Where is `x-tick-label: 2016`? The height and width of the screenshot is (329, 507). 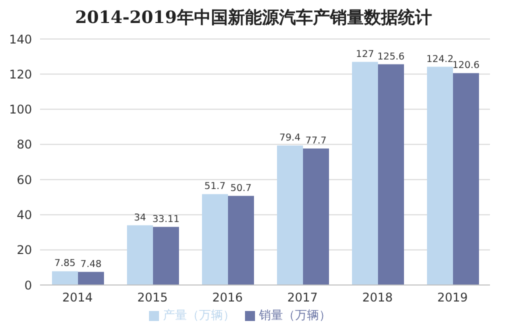
x-tick-label: 2016 is located at coordinates (227, 297).